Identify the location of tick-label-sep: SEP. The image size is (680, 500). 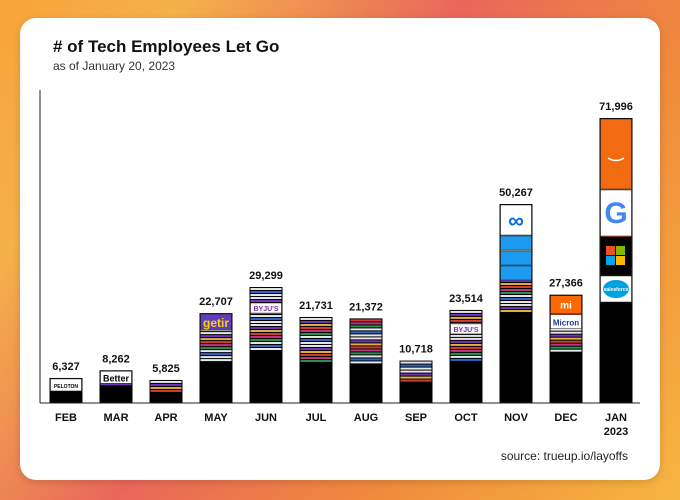
(416, 418).